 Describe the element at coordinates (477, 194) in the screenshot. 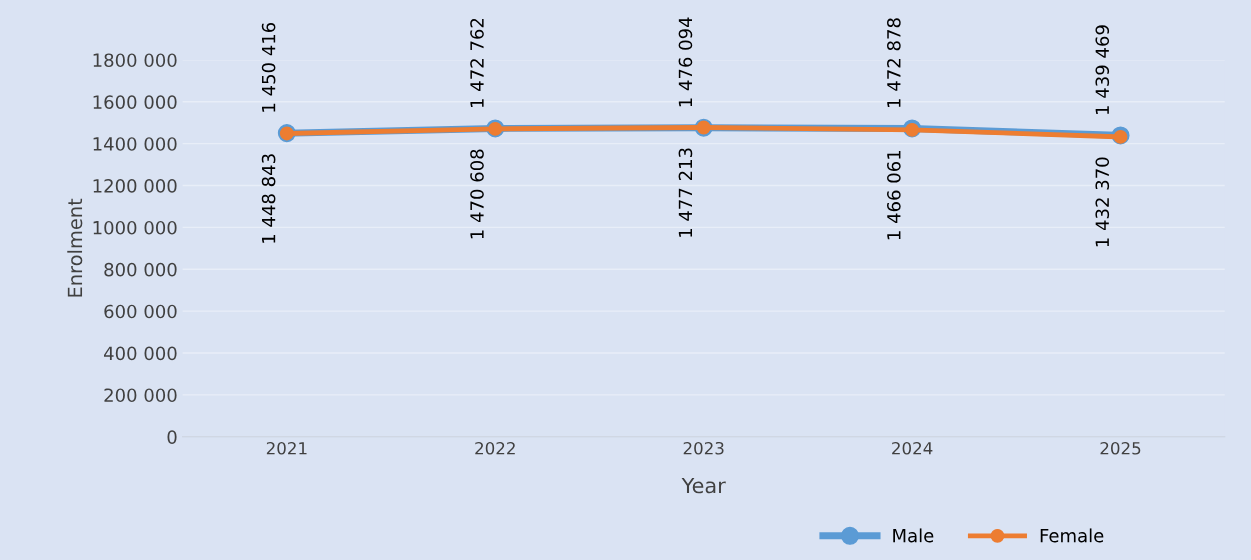

I see `data-label: 1 470 608` at that location.